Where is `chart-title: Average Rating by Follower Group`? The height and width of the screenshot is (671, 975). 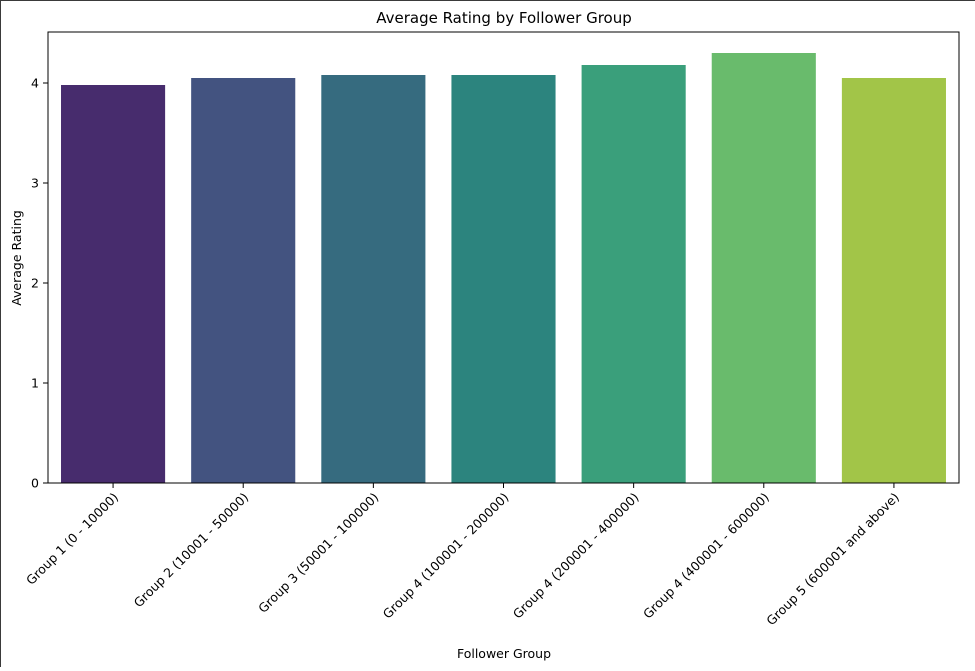
chart-title: Average Rating by Follower Group is located at coordinates (504, 18).